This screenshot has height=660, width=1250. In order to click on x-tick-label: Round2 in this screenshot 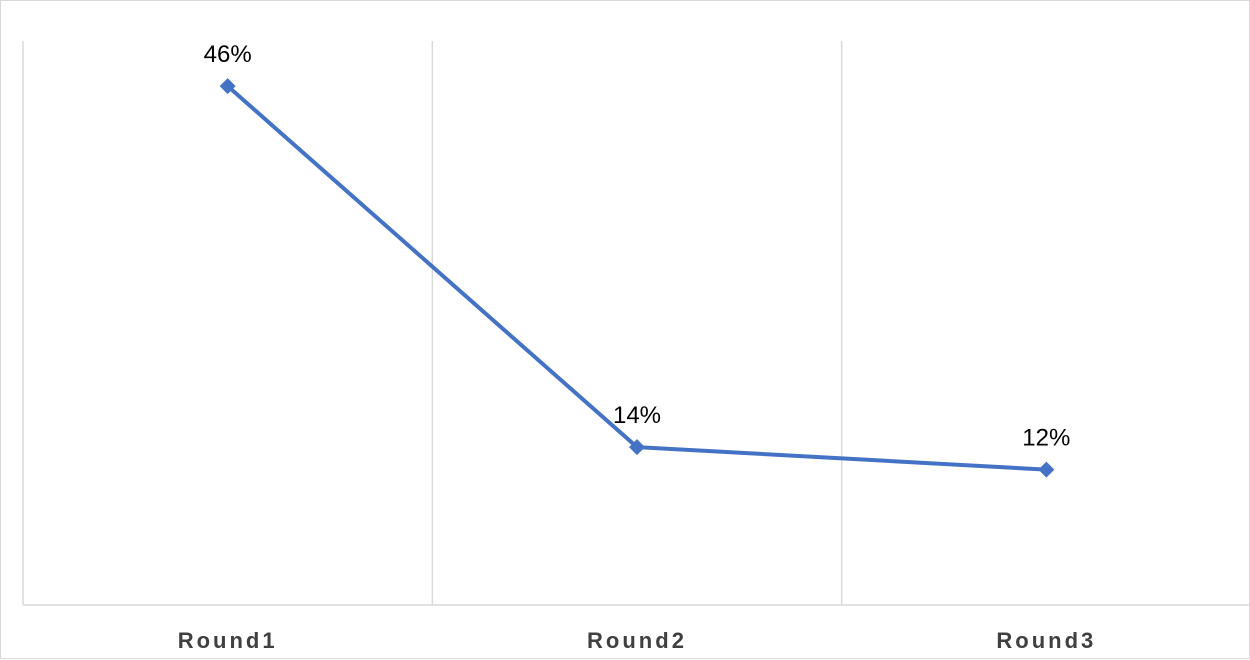, I will do `click(637, 640)`.